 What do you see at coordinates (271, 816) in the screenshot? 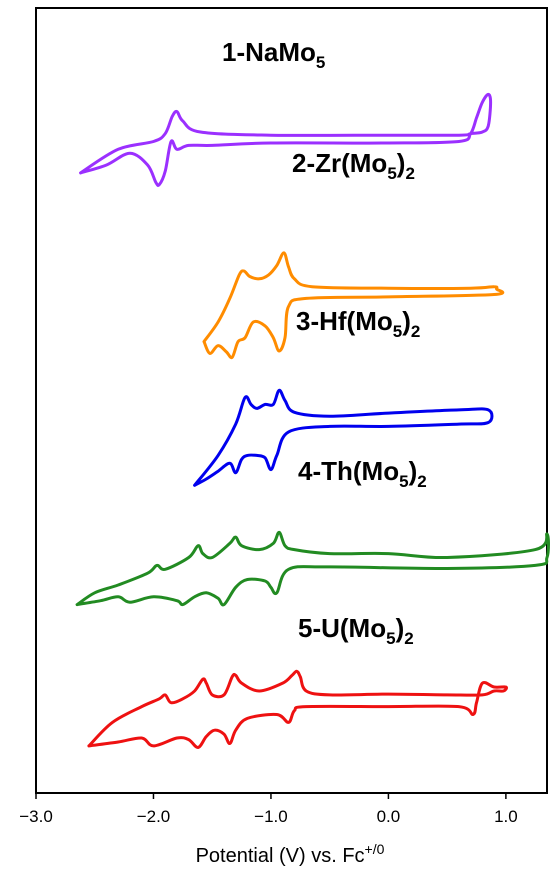
I see `x-tick-label: −1.0` at bounding box center [271, 816].